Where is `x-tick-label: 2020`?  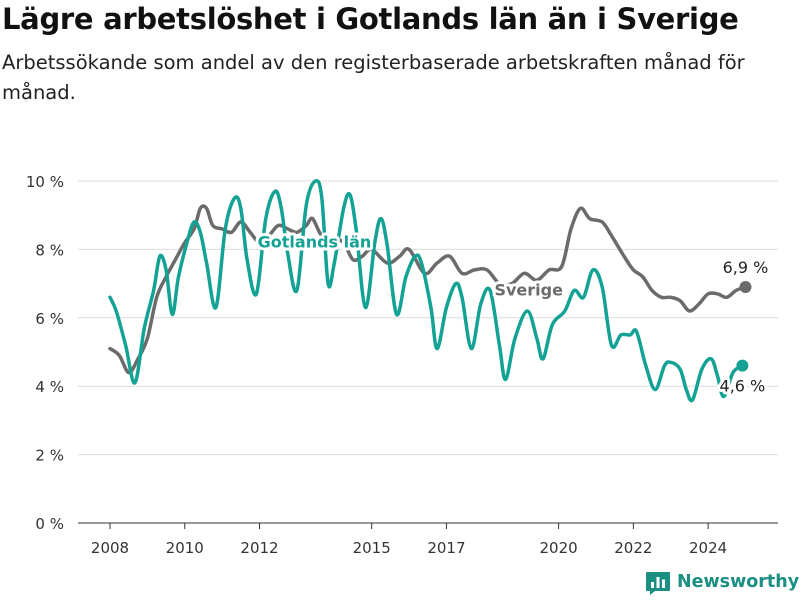
x-tick-label: 2020 is located at coordinates (558, 548).